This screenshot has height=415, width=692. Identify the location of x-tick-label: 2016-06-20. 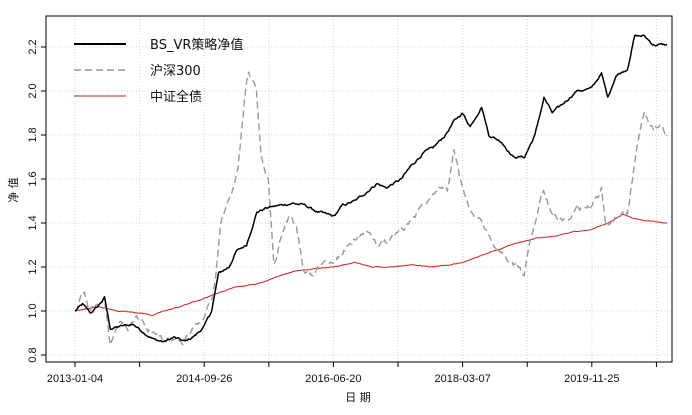
(333, 379).